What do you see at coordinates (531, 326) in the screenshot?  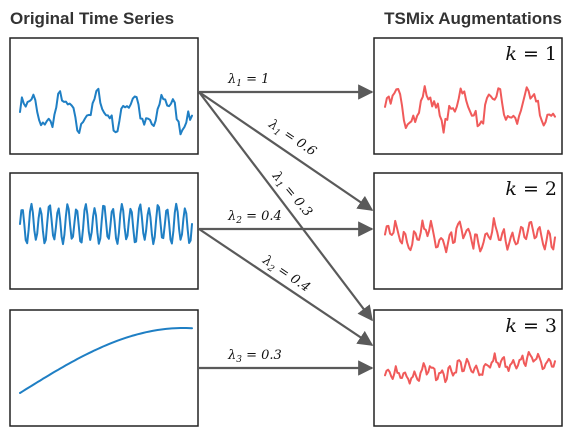 I see `k-label-3: k = 3` at bounding box center [531, 326].